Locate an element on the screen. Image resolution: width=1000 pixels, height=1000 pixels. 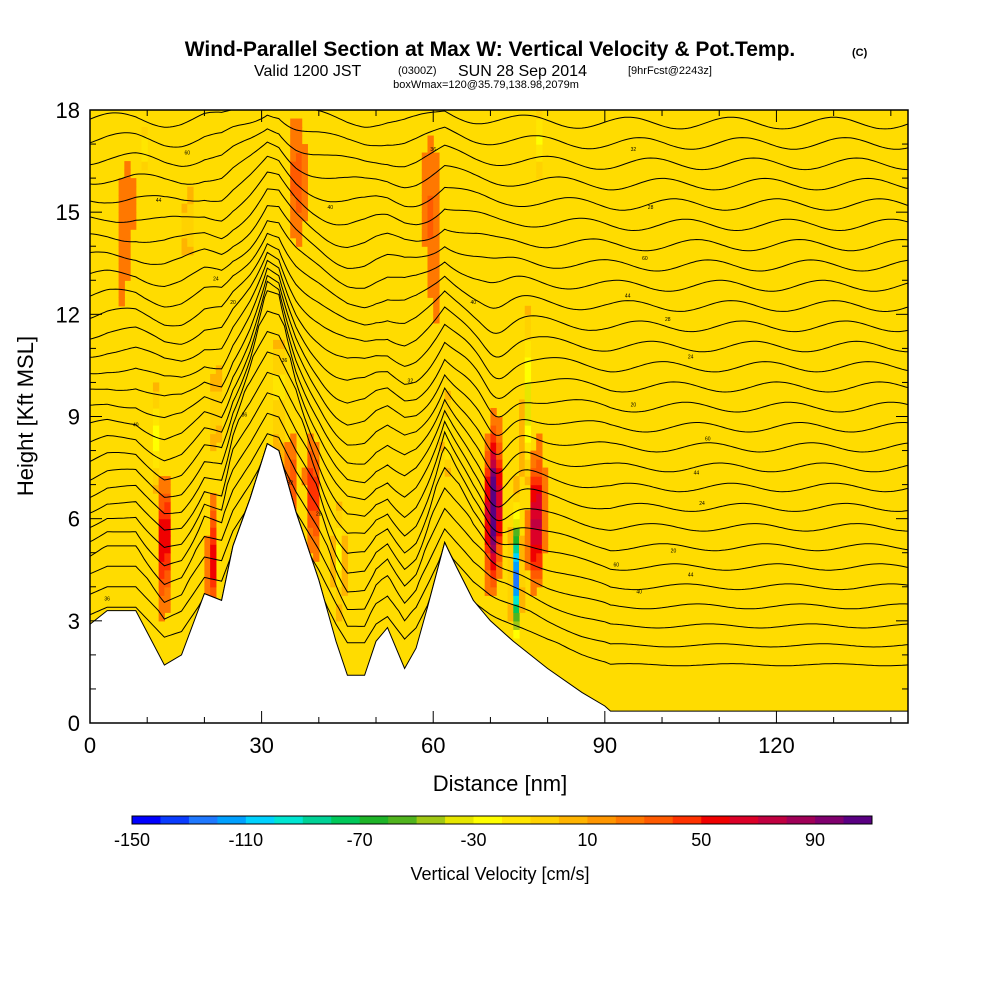
colorbar-tick-label: 50 is located at coordinates (701, 840).